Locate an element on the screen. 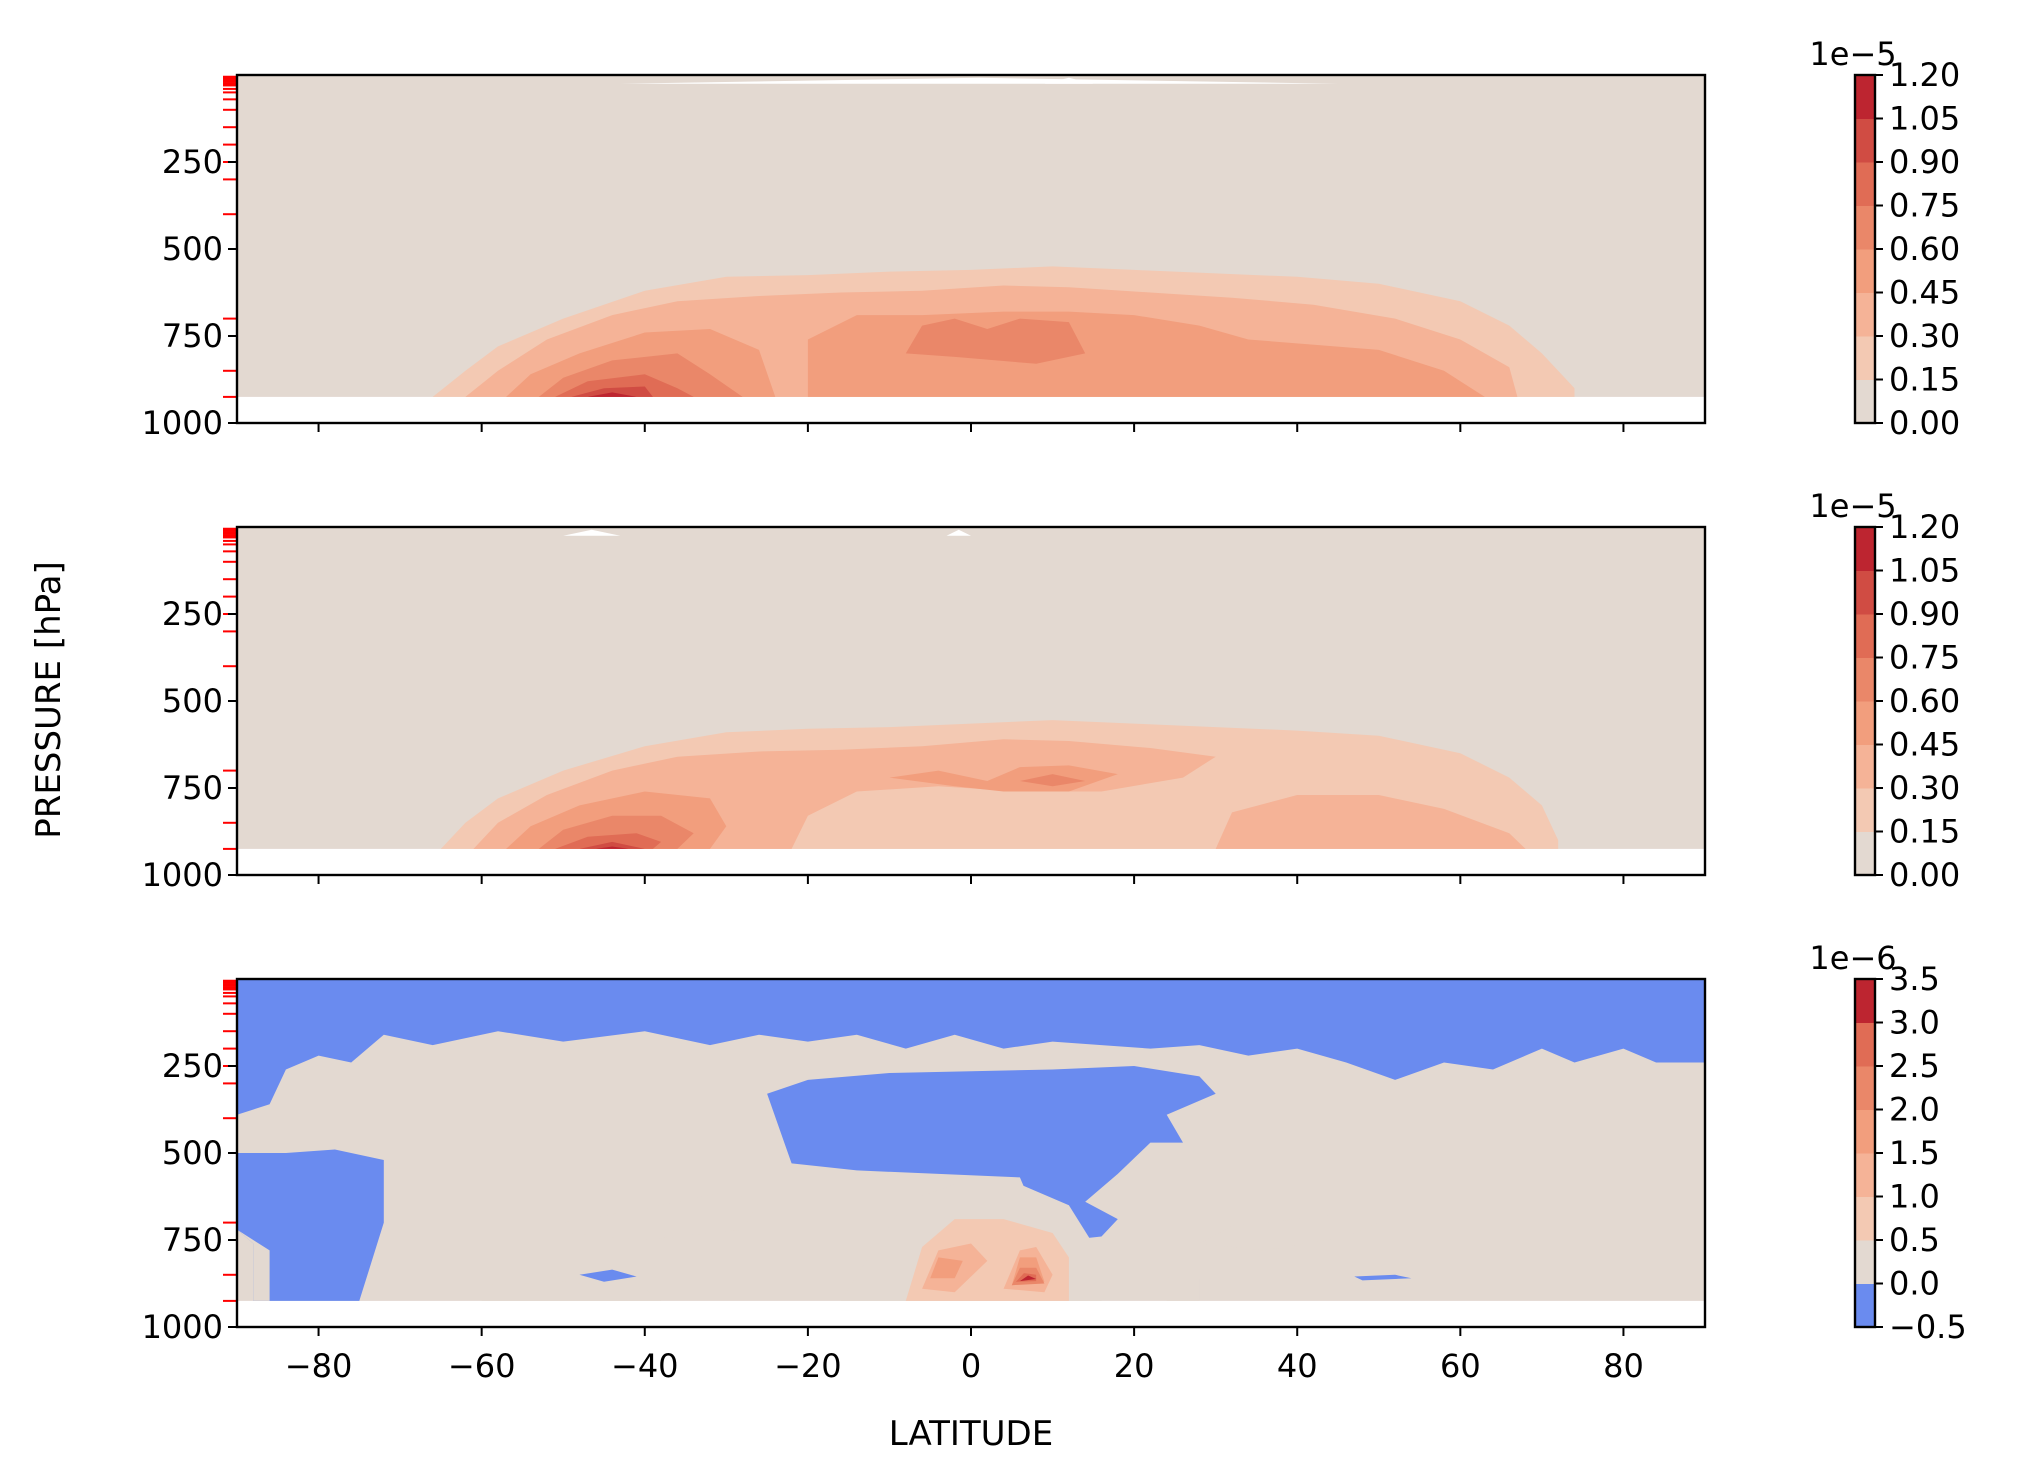  y-axis-label: PRESSURE [hPa] is located at coordinates (49, 699).